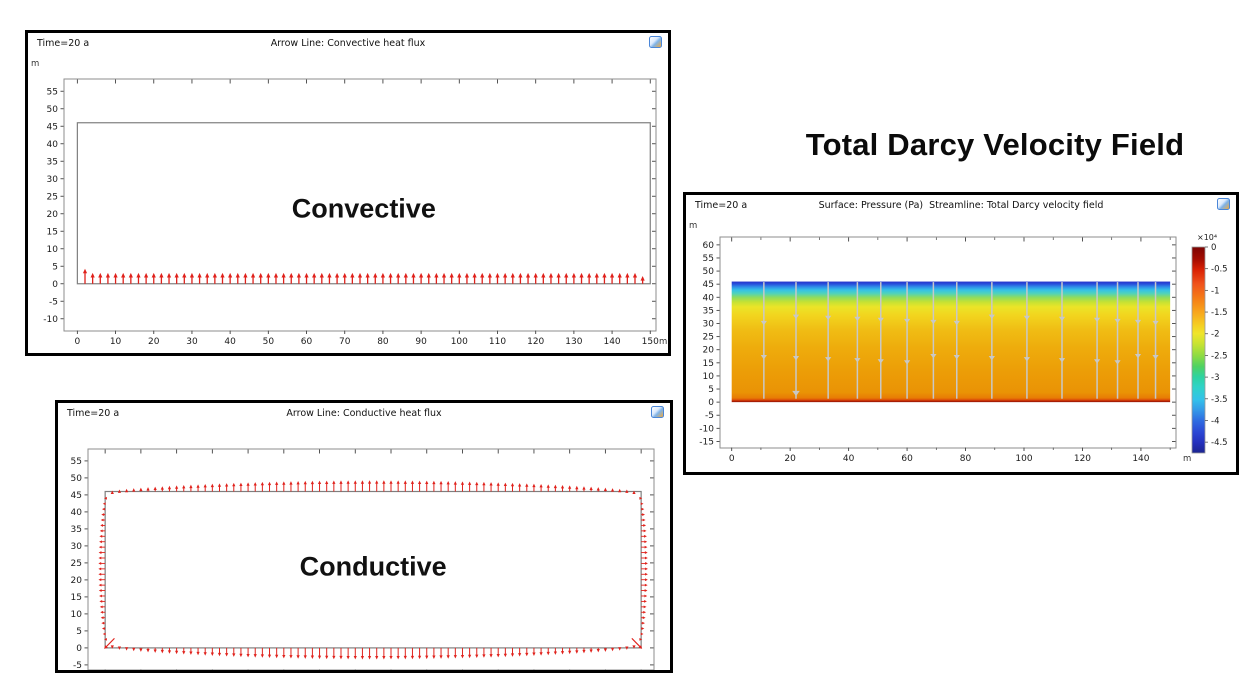 This screenshot has width=1255, height=694. What do you see at coordinates (364, 209) in the screenshot?
I see `svg-text: Convective` at bounding box center [364, 209].